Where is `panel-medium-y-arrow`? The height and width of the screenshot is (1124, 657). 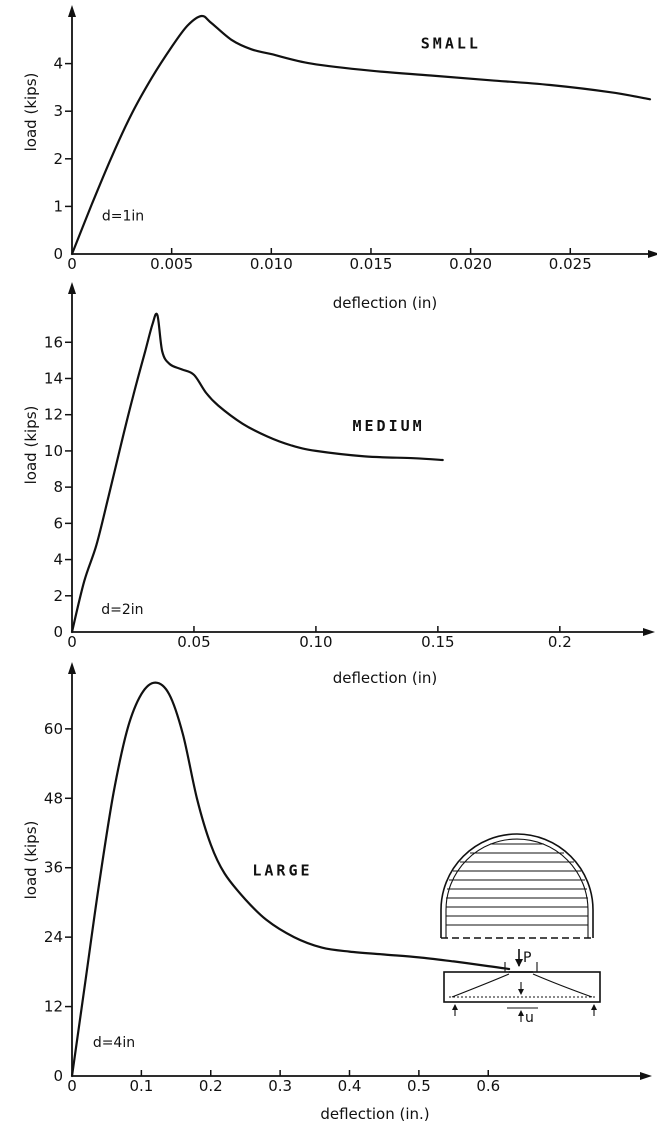 panel-medium-y-arrow is located at coordinates (72, 288).